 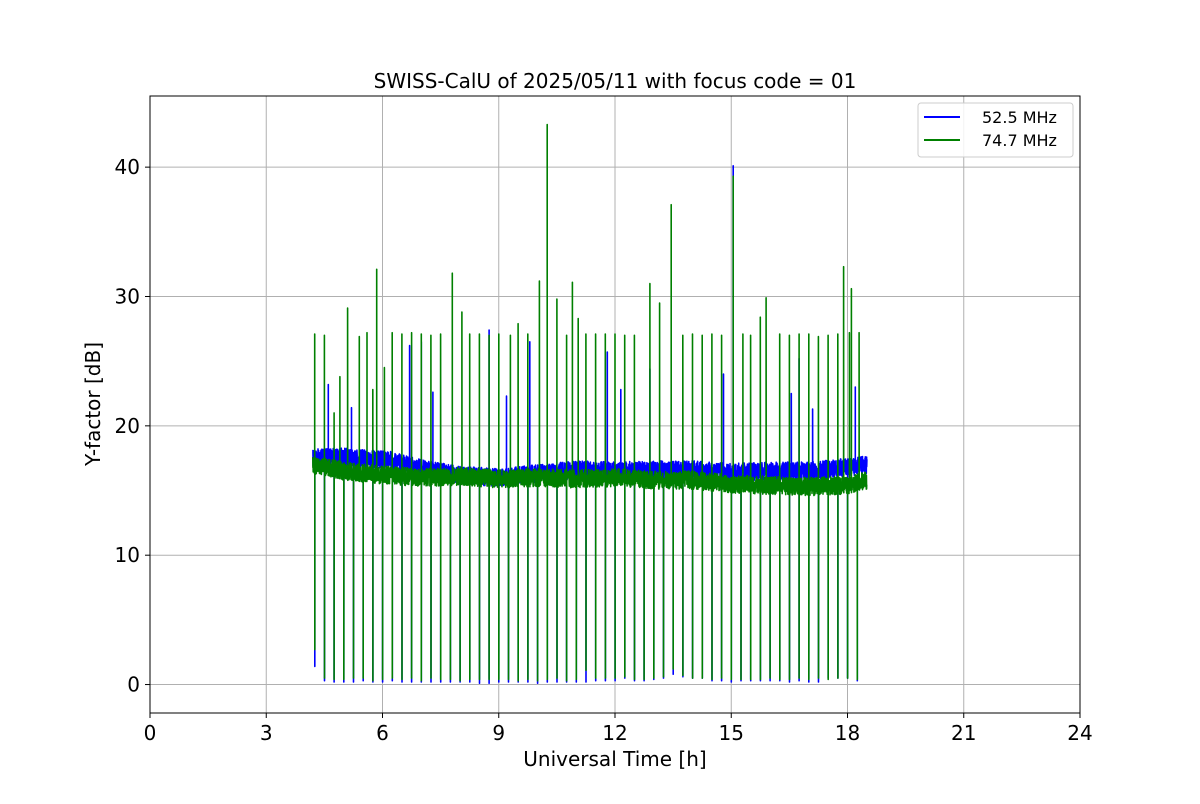 What do you see at coordinates (382, 733) in the screenshot?
I see `x-tick-label: 6` at bounding box center [382, 733].